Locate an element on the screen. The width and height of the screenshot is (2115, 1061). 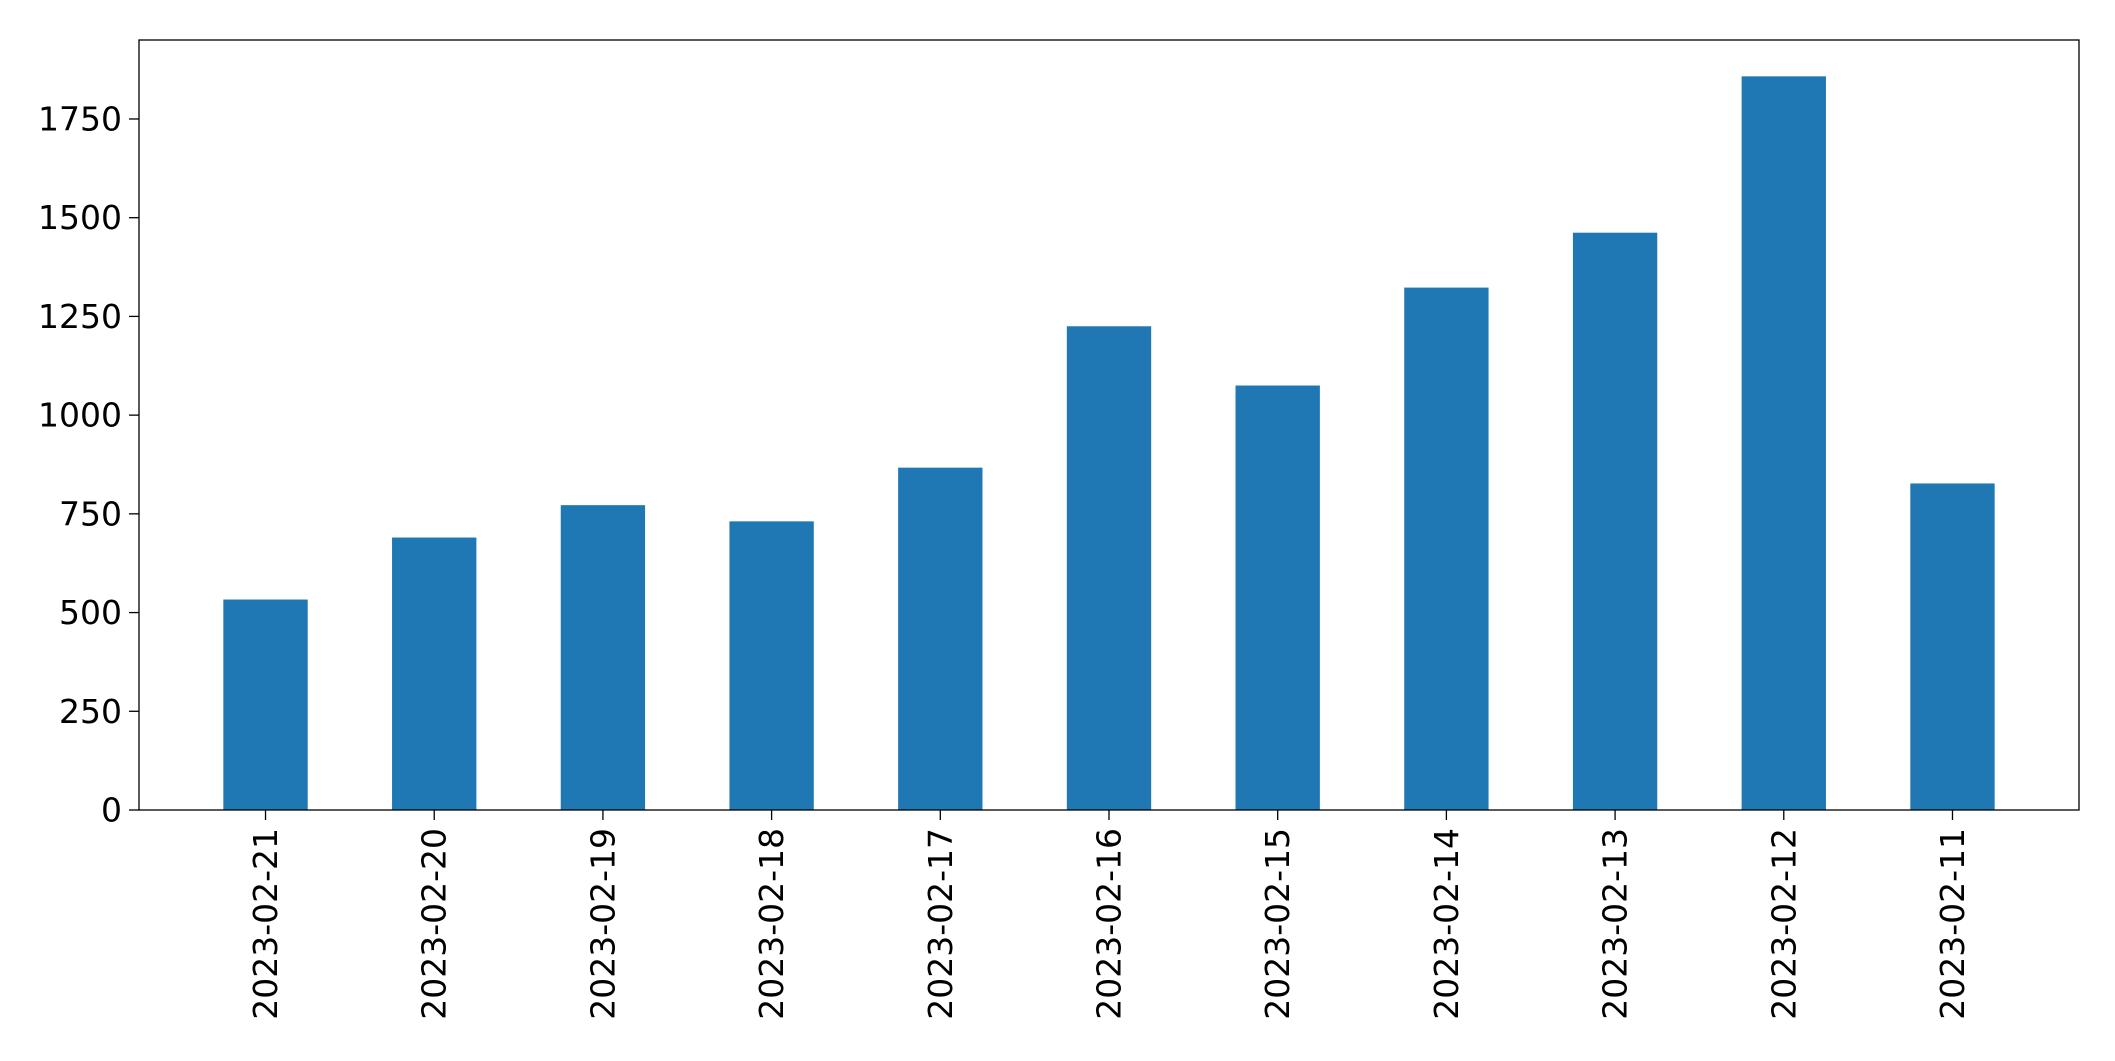
y-tick-label: 1500 is located at coordinates (80, 217).